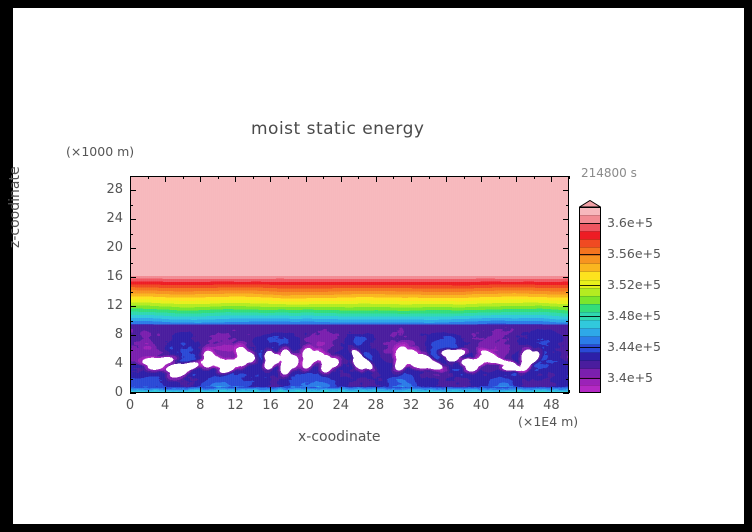  What do you see at coordinates (548, 421) in the screenshot?
I see `x-axis-unit-label: (×1E4 m)` at bounding box center [548, 421].